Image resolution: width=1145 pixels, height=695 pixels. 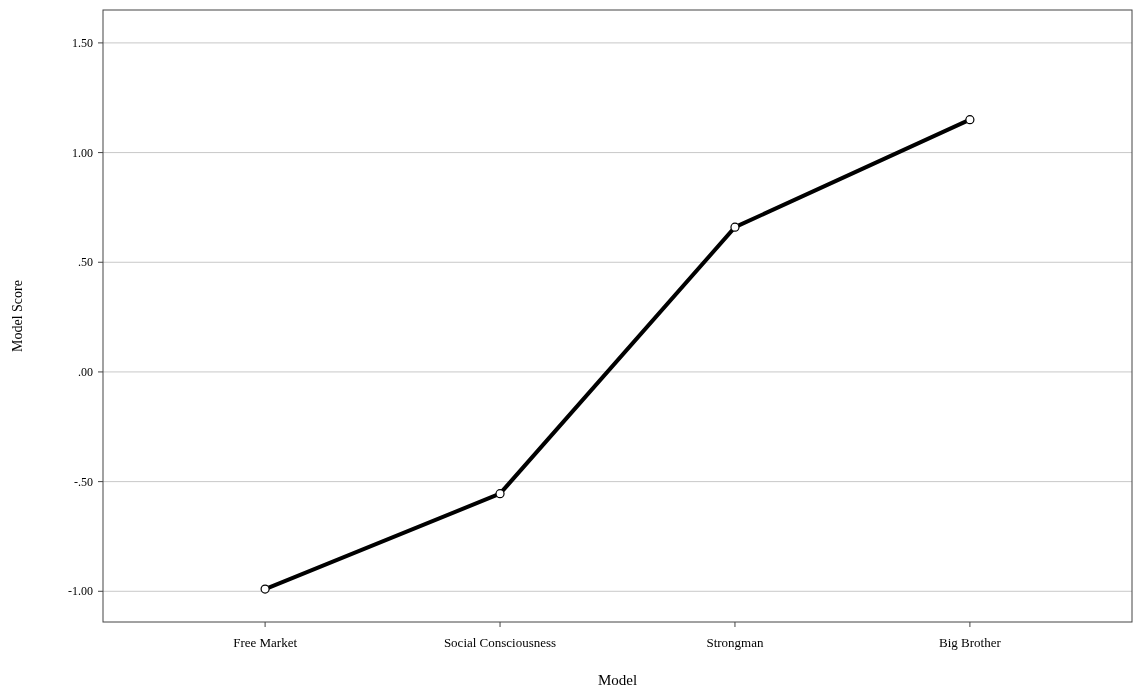 What do you see at coordinates (617, 680) in the screenshot?
I see `x-axis-title: Model` at bounding box center [617, 680].